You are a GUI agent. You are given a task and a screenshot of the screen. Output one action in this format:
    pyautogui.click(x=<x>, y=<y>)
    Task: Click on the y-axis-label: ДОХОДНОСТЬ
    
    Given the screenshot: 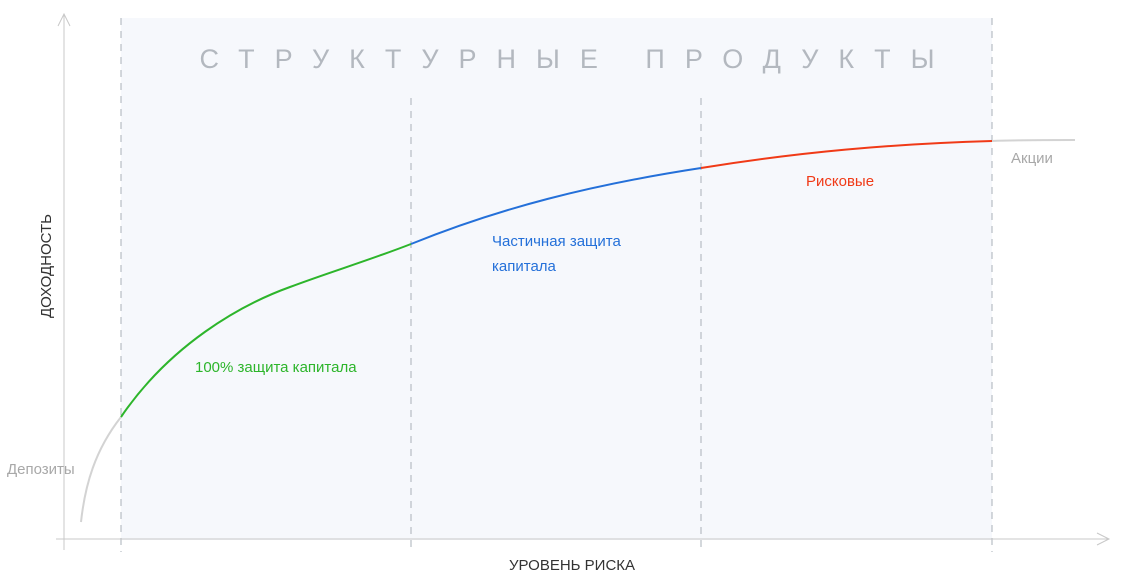 What is the action you would take?
    pyautogui.click(x=46, y=266)
    